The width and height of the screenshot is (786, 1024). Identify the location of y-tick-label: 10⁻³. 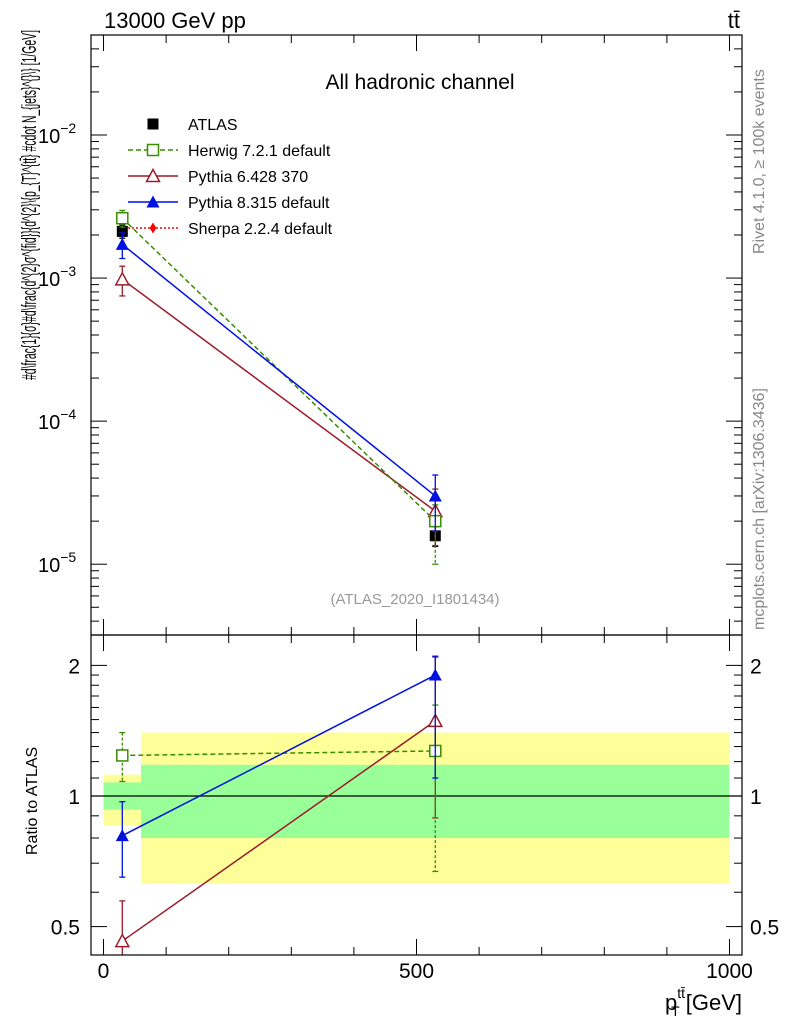
(57, 277).